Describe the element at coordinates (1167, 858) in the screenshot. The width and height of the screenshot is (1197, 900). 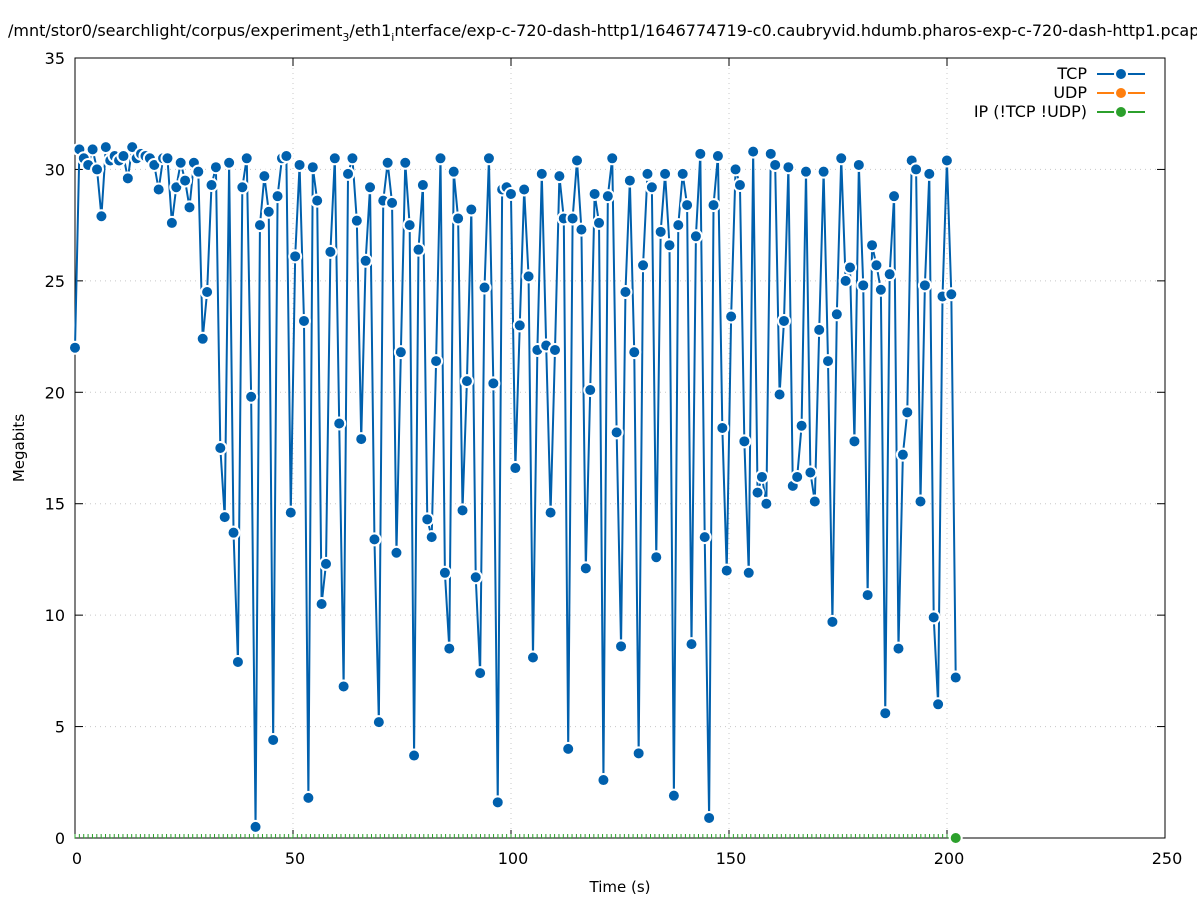
I see `x-tick-label: 250` at that location.